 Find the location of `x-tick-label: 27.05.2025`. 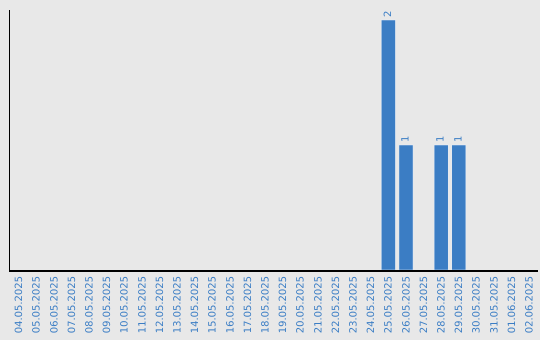

x-tick-label: 27.05.2025 is located at coordinates (424, 305).